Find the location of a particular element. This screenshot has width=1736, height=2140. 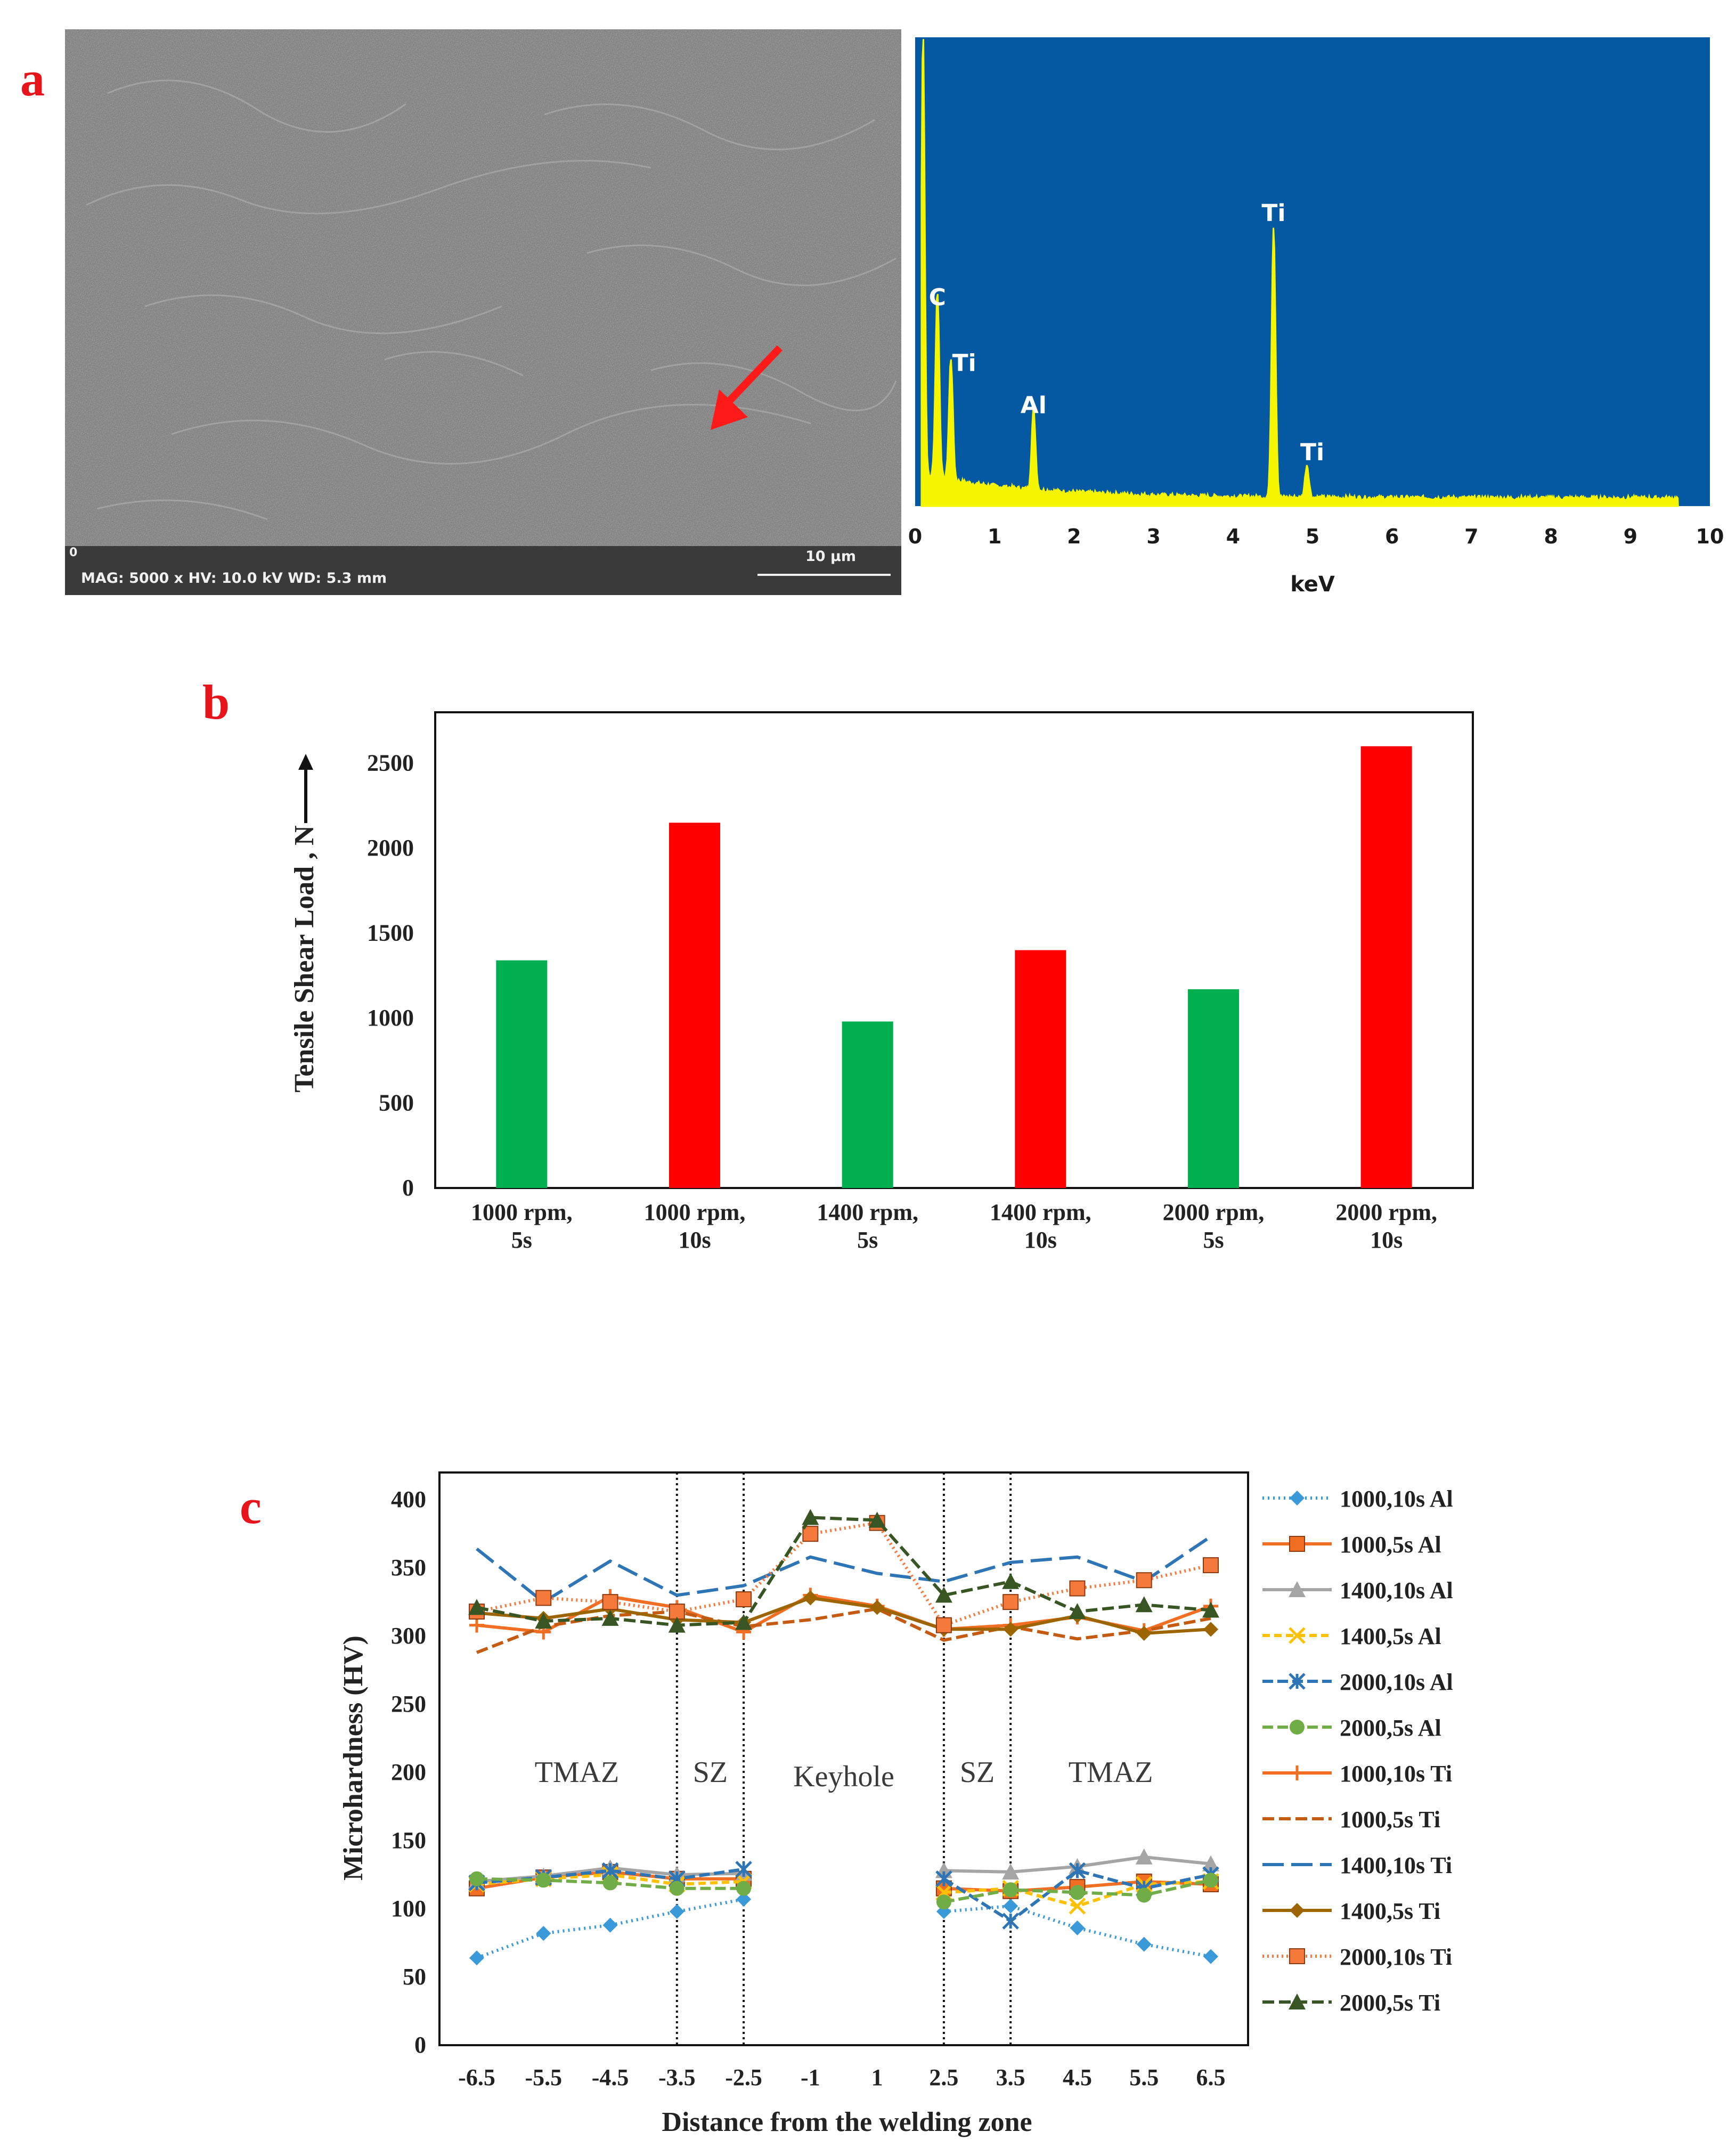

eds-xlabel: keV is located at coordinates (1312, 584).